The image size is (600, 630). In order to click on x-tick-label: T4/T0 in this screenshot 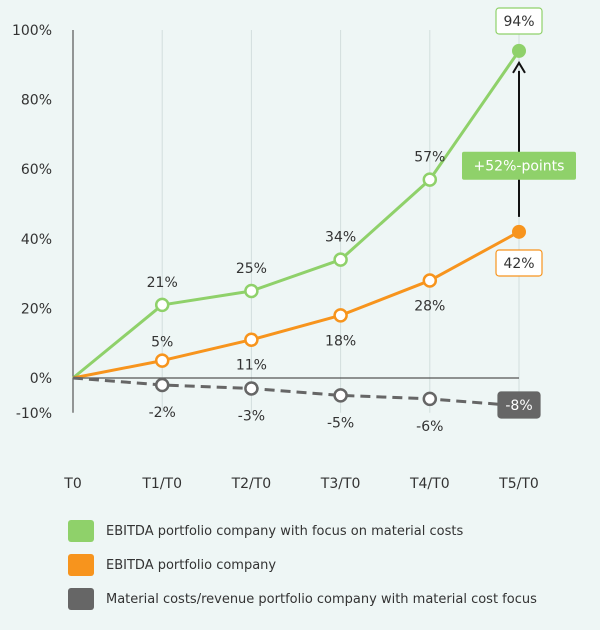, I will do `click(429, 484)`.